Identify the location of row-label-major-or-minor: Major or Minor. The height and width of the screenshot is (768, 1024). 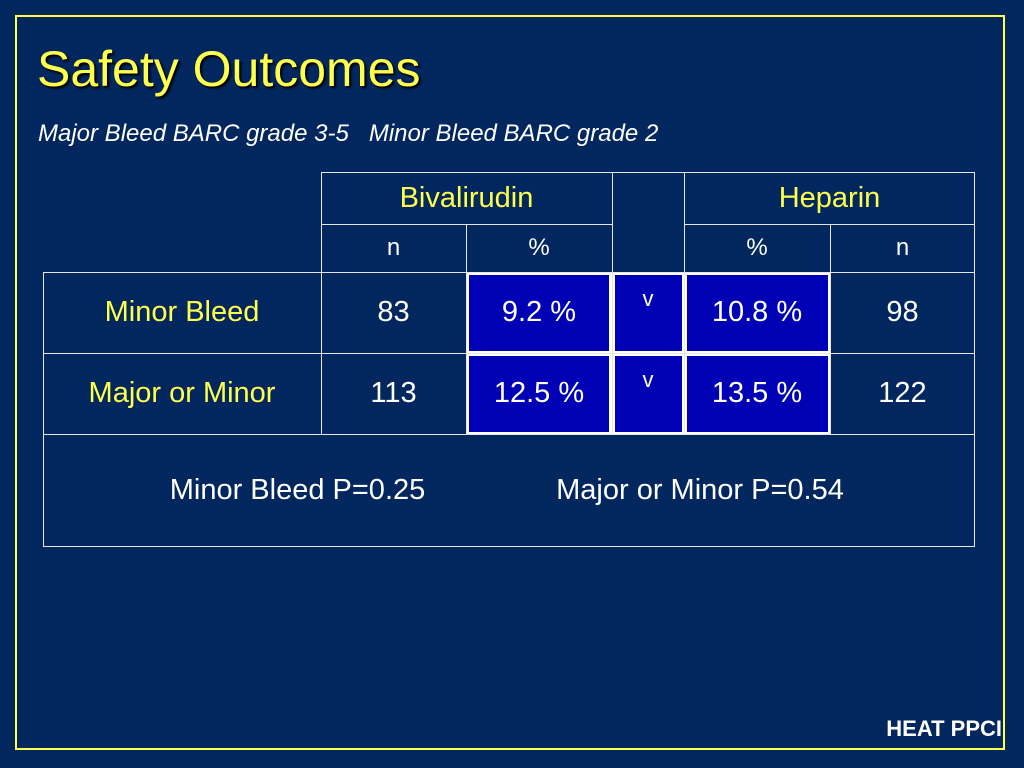
(182, 393).